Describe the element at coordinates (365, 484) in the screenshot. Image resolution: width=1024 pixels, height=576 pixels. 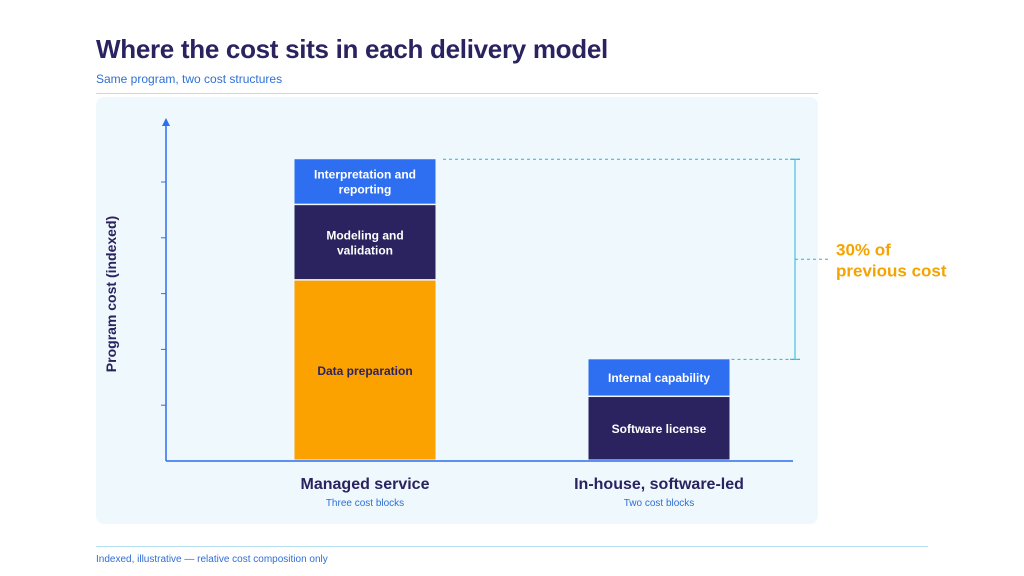
I see `category-label: Managed service` at that location.